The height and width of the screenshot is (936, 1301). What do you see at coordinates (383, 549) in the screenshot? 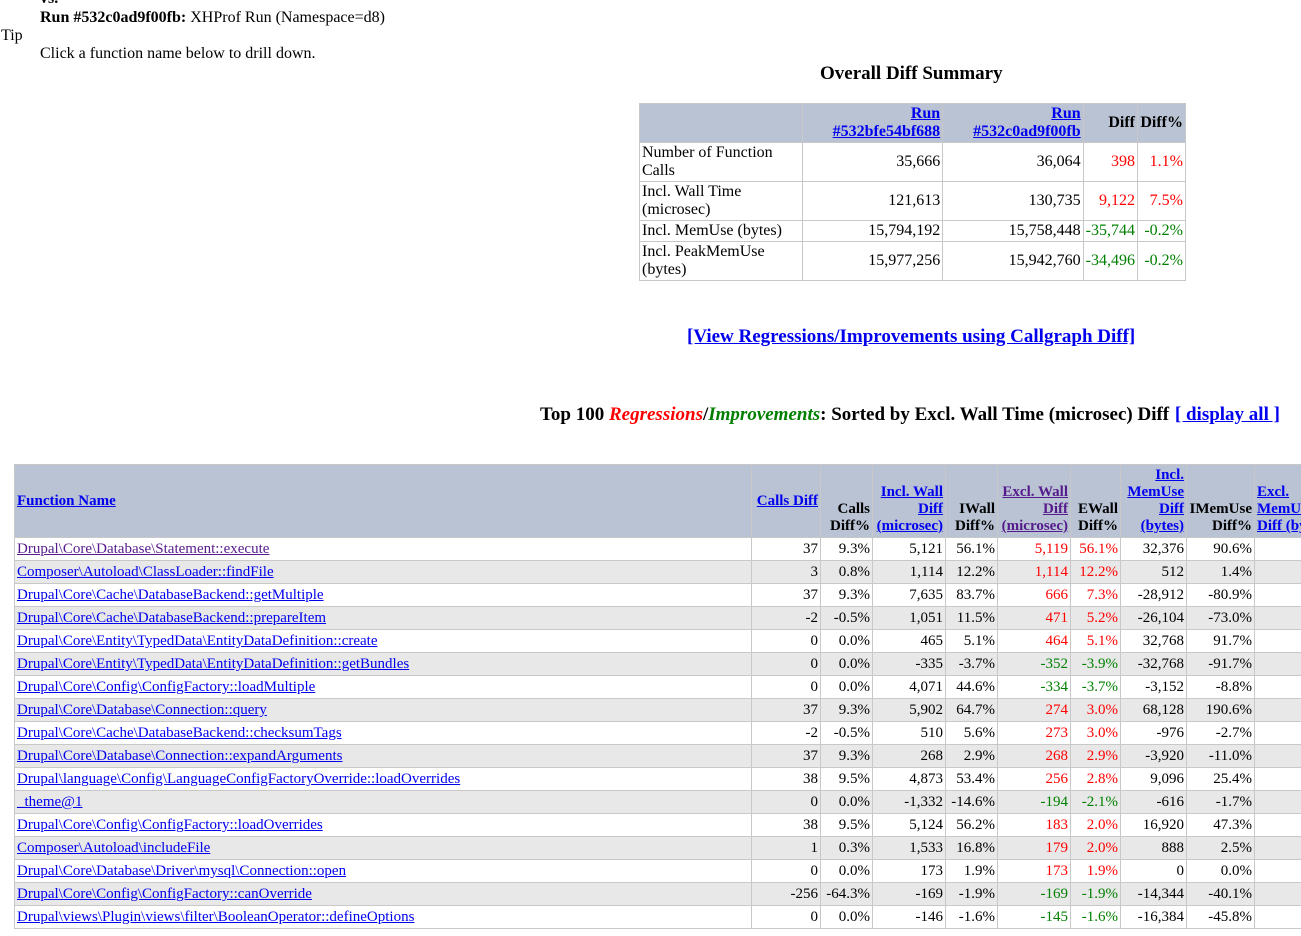
I see `function-name-cell: Drupal\Core\Database\Statement::execute` at bounding box center [383, 549].